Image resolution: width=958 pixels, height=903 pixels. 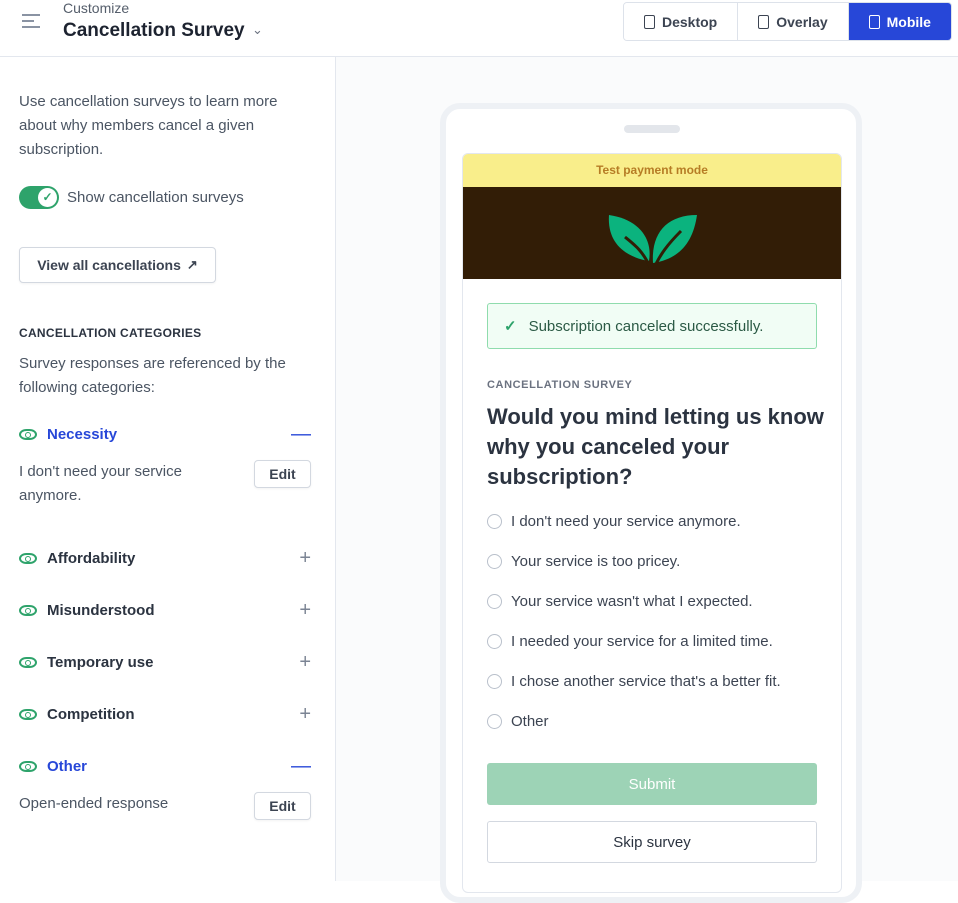 What do you see at coordinates (155, 197) in the screenshot?
I see `toggle-label: Show cancellation surveys` at bounding box center [155, 197].